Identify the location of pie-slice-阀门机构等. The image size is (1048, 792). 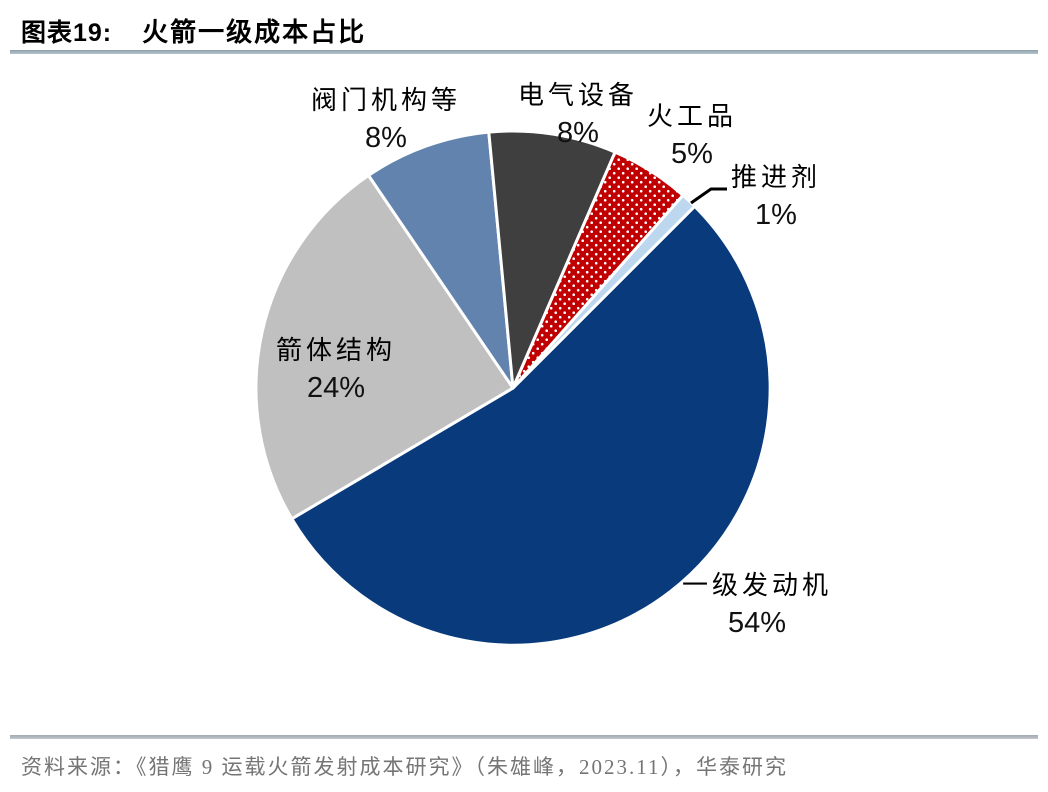
(441, 260).